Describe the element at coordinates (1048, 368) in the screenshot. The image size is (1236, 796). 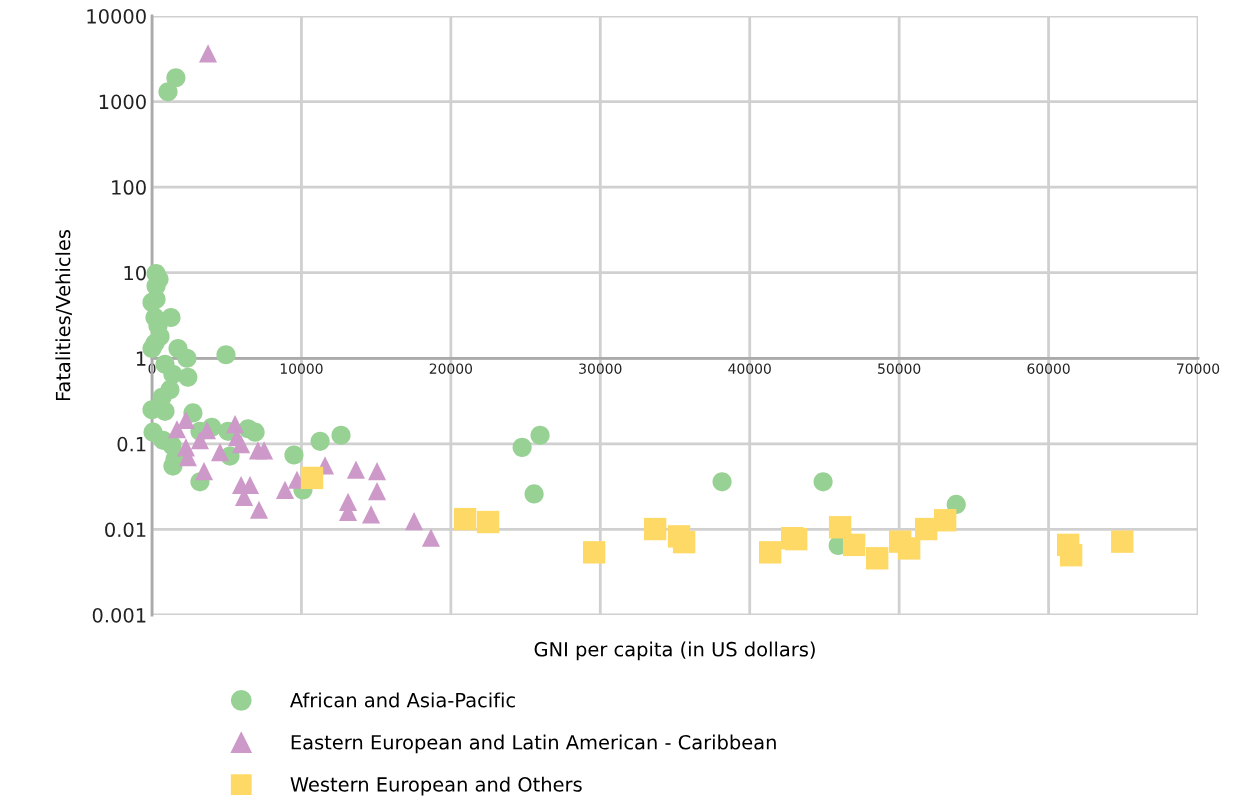
I see `x-tick-label: 60000` at that location.